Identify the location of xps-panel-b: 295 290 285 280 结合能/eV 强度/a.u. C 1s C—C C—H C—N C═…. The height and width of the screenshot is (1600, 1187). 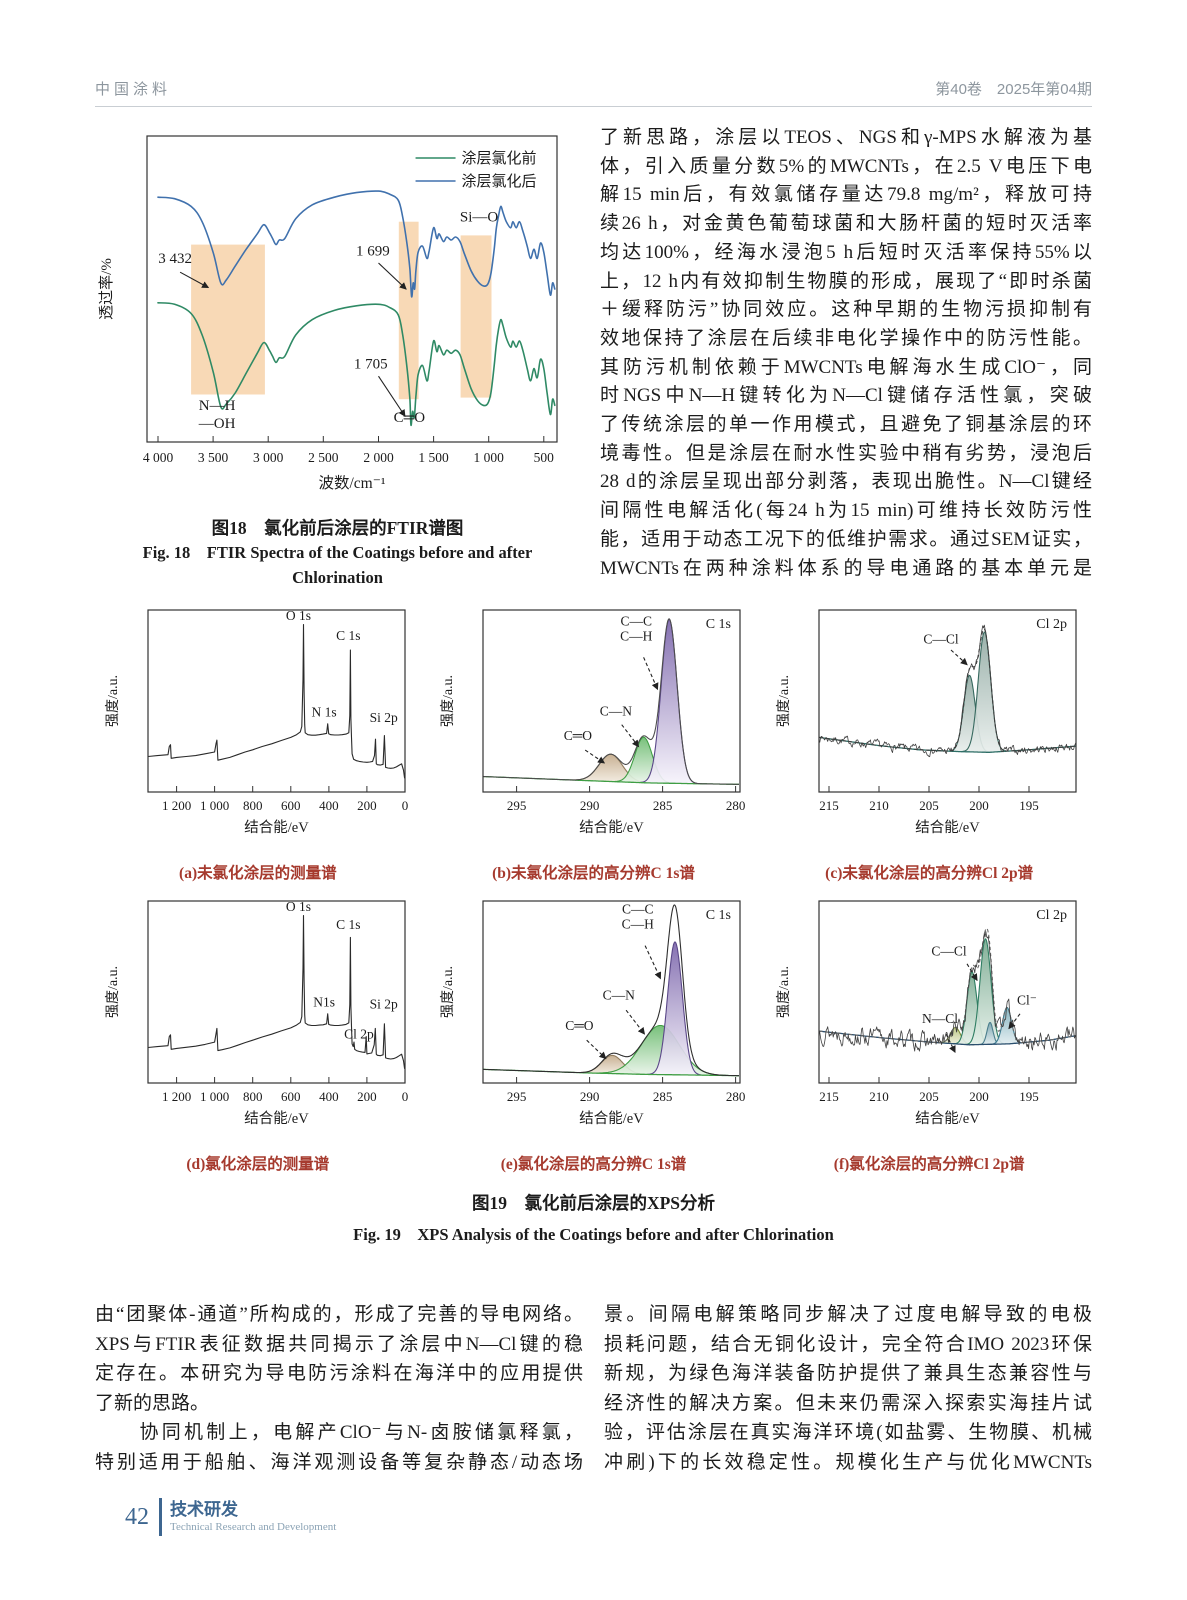
(594, 742).